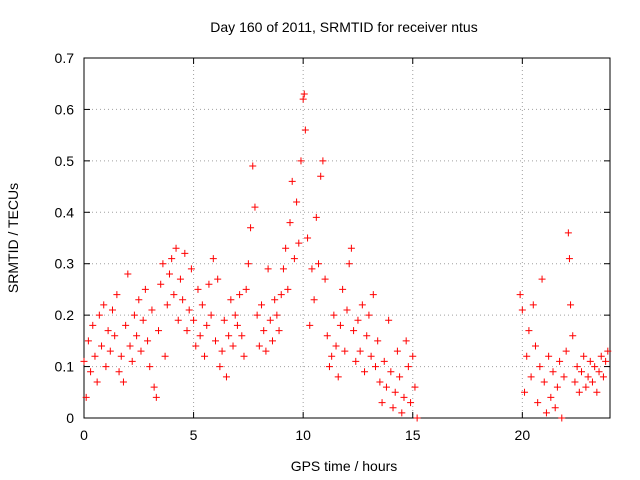 Image resolution: width=640 pixels, height=480 pixels. Describe the element at coordinates (70, 418) in the screenshot. I see `y-tick-label: 0` at that location.